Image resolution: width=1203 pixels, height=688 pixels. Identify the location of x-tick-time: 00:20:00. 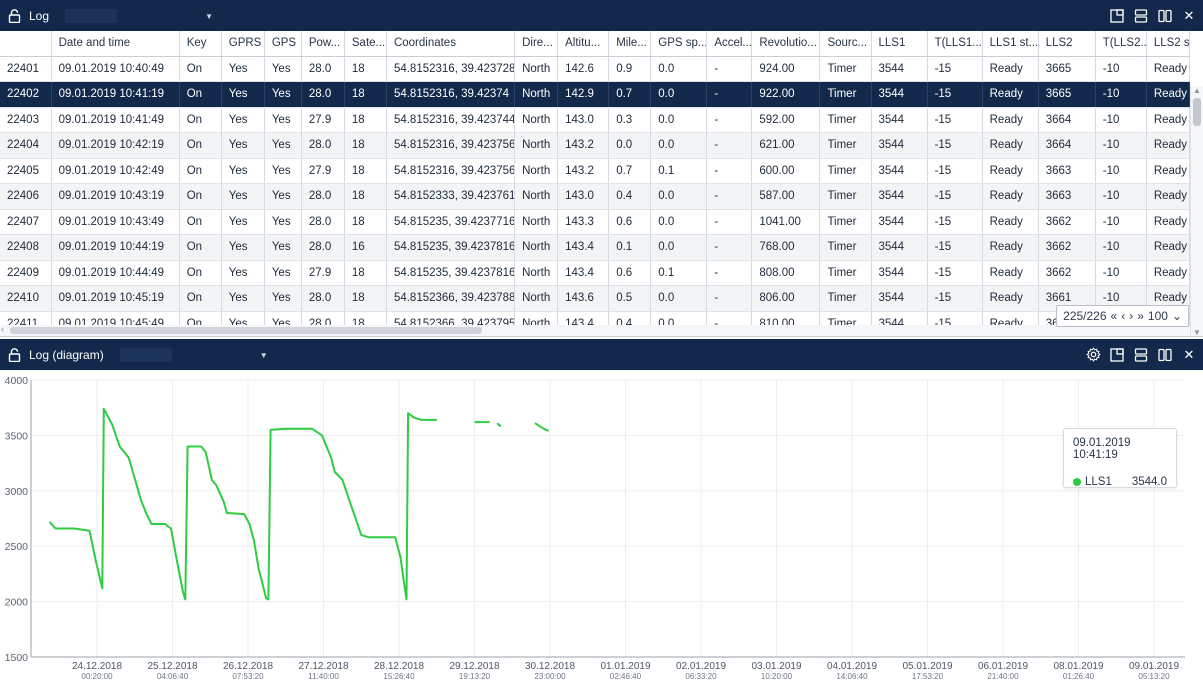
(97, 676).